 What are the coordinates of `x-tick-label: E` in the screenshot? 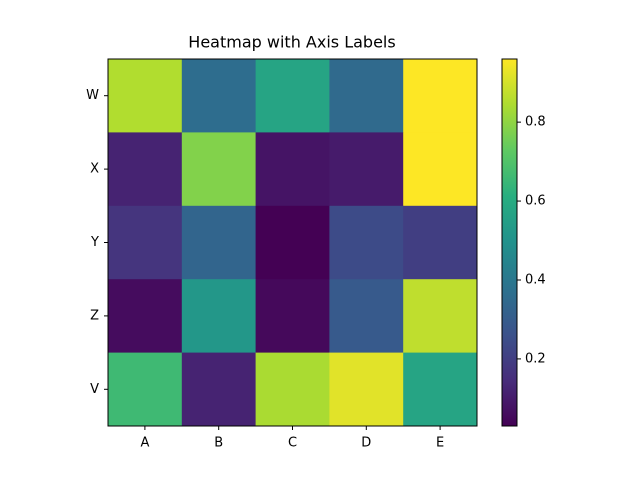 It's located at (440, 443).